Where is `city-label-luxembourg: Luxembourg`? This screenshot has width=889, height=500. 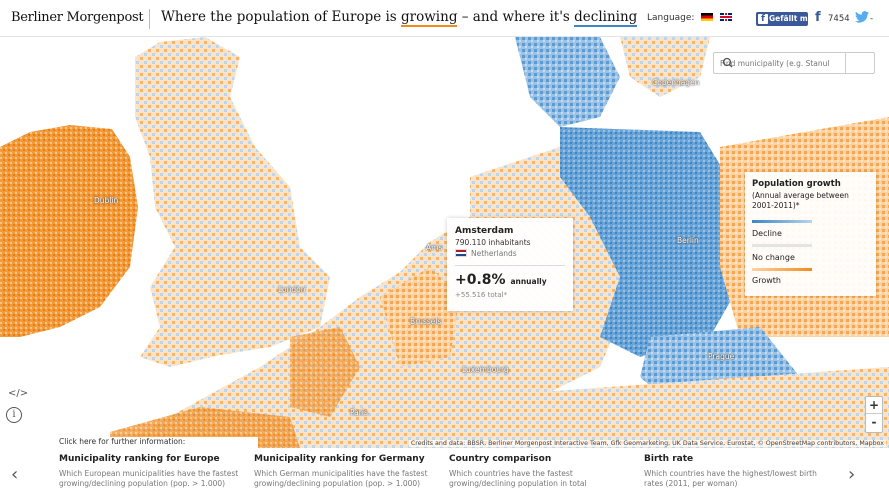
city-label-luxembourg: Luxembourg is located at coordinates (485, 369).